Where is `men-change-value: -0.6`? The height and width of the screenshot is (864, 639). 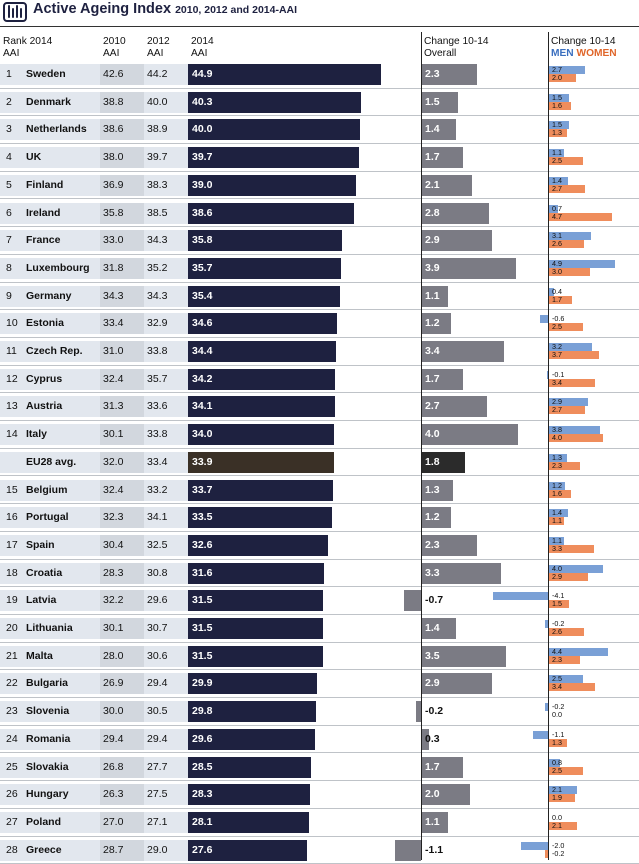 men-change-value: -0.6 is located at coordinates (558, 319).